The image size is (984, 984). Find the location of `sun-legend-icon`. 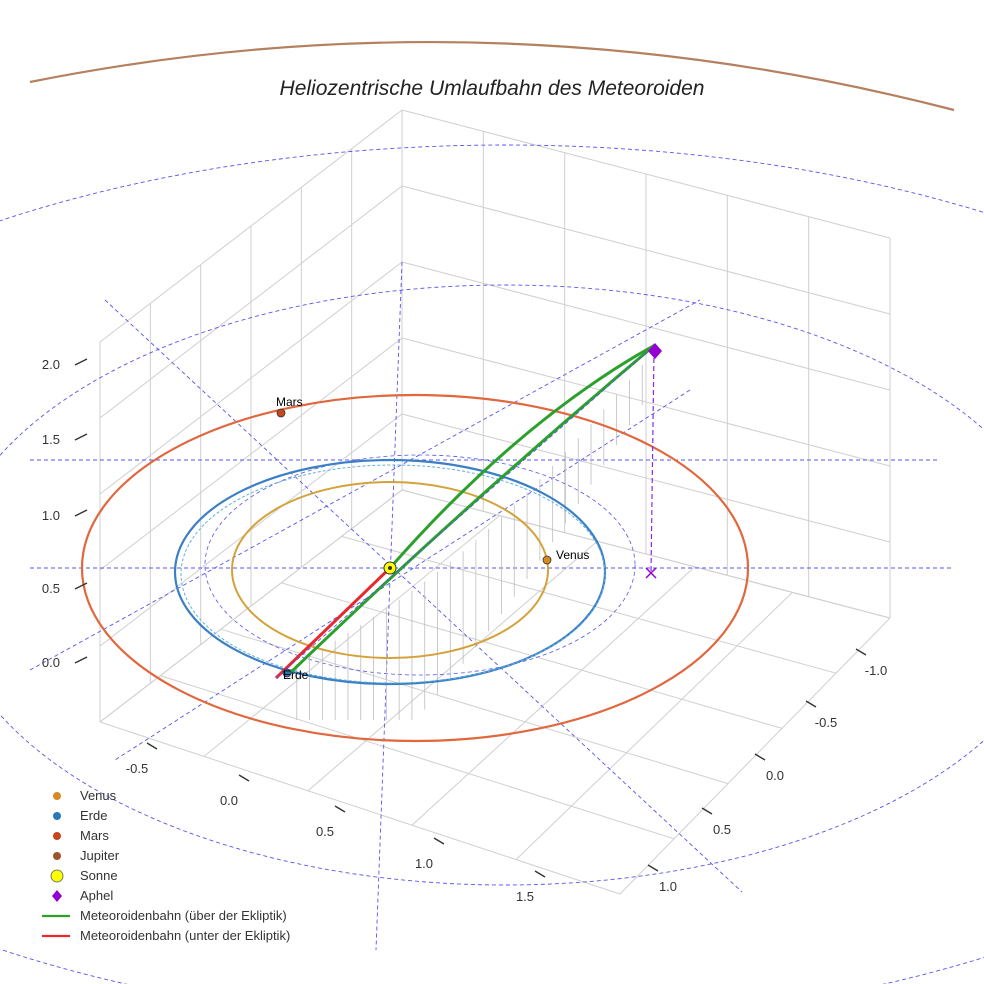

sun-legend-icon is located at coordinates (57, 876).